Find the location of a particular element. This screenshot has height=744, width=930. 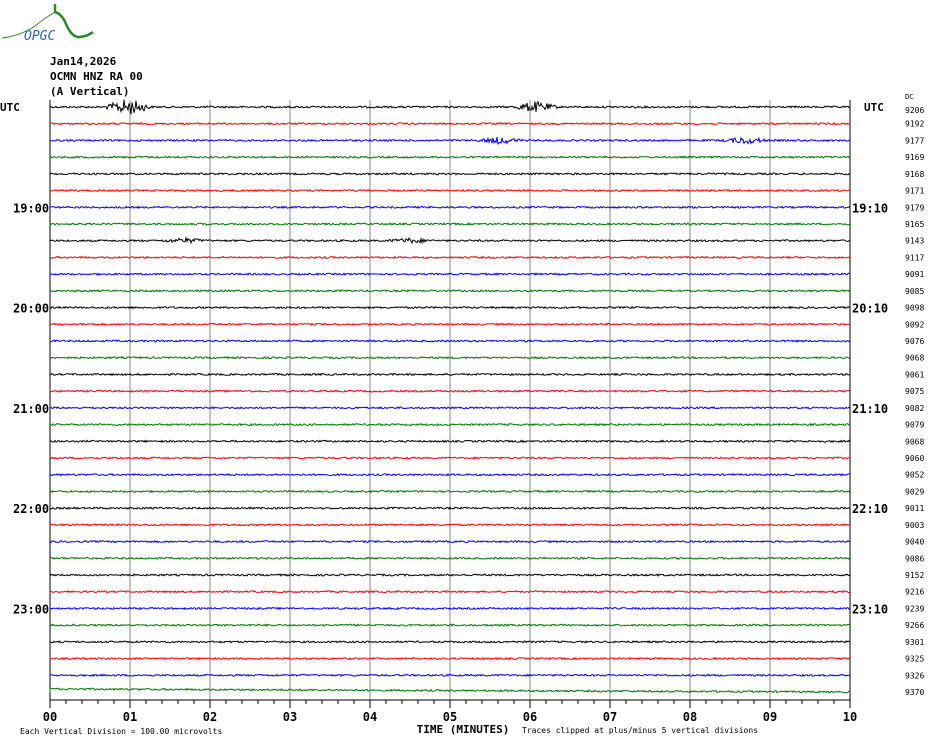

dc-offset-label: 9086 is located at coordinates (914, 558).